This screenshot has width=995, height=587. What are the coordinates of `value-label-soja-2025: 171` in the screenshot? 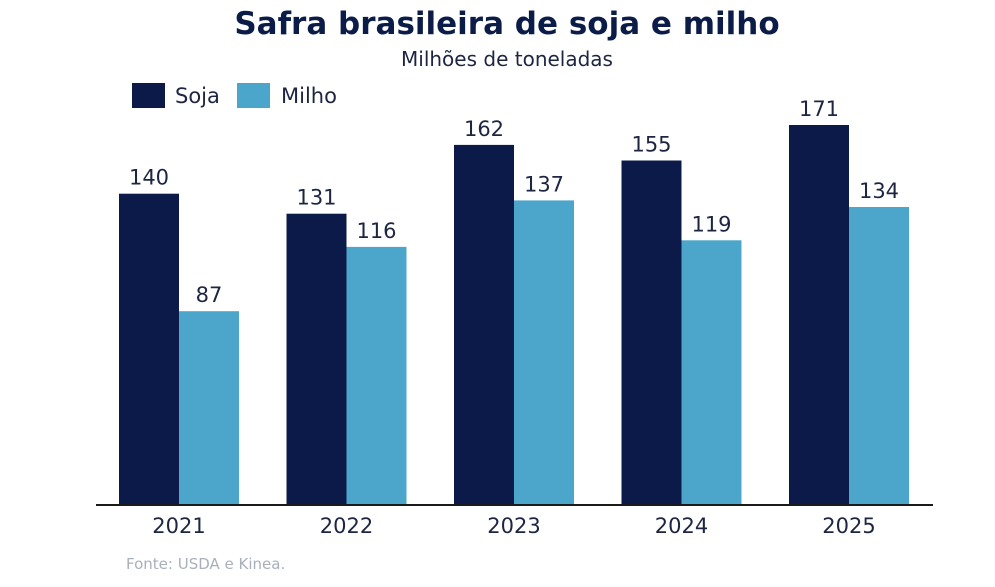 It's located at (819, 109).